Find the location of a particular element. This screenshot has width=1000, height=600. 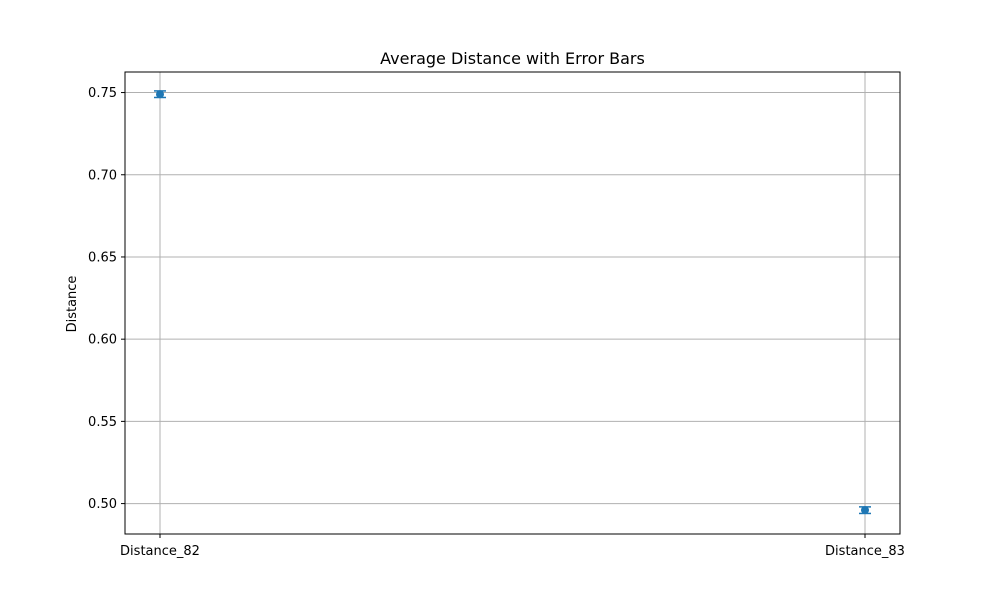

x-tick-label: Distance_83 is located at coordinates (865, 551).